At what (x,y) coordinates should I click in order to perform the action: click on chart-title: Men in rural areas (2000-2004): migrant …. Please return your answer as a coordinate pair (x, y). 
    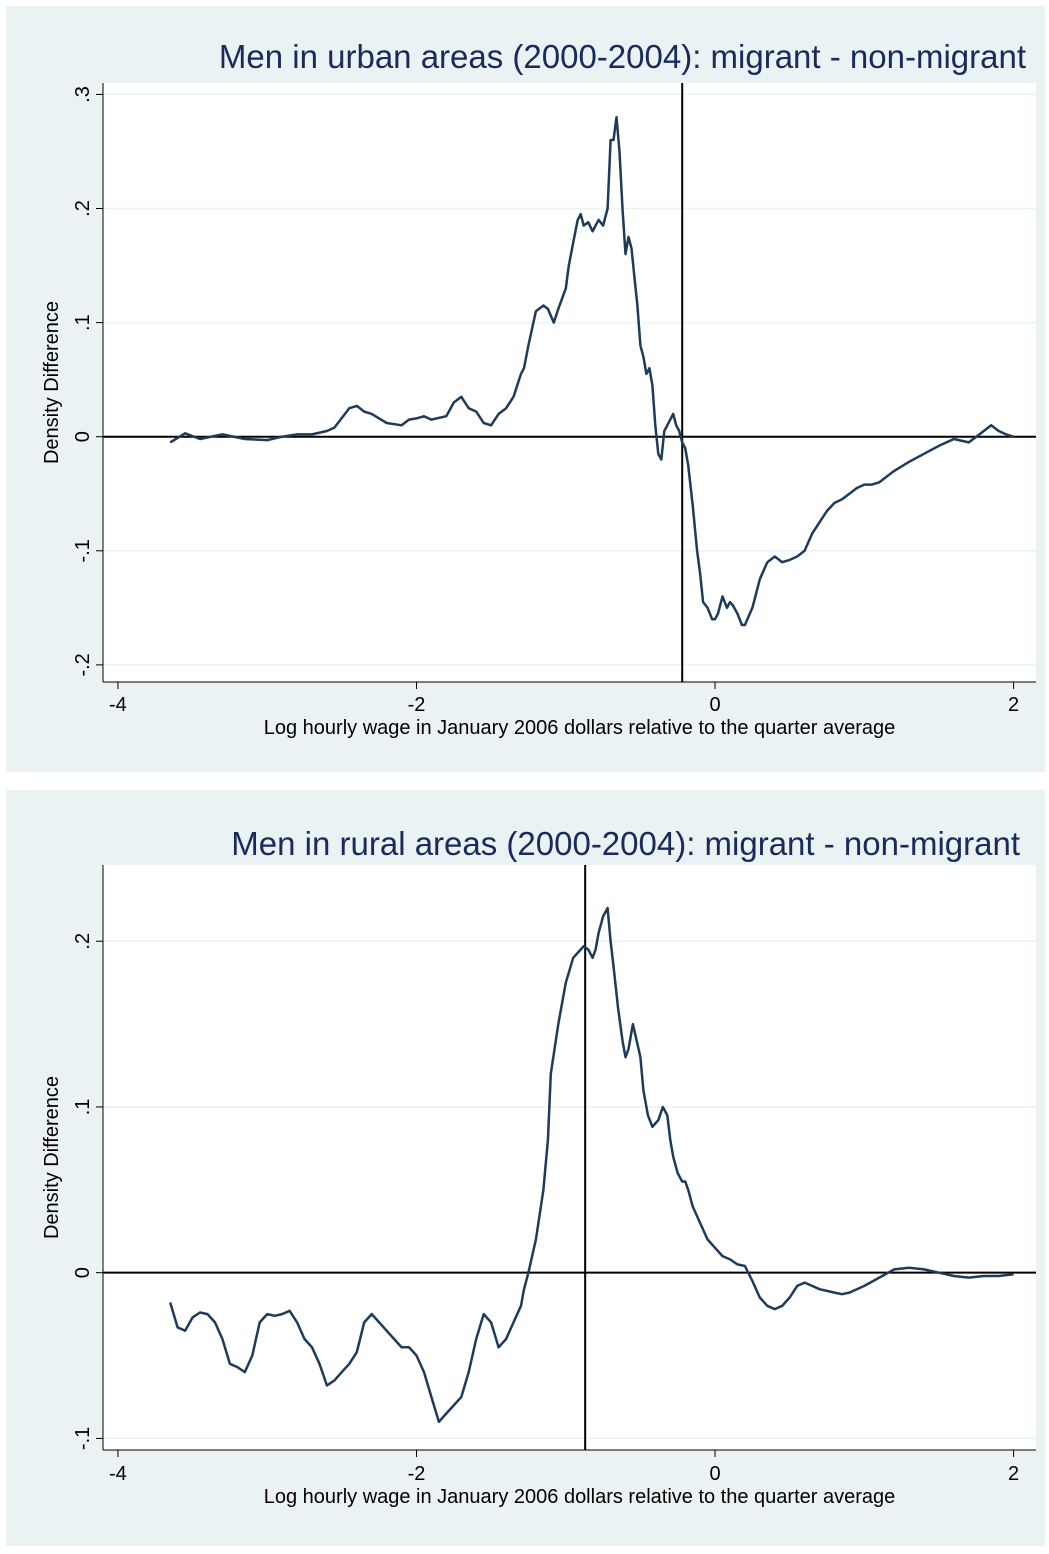
    Looking at the image, I should click on (625, 843).